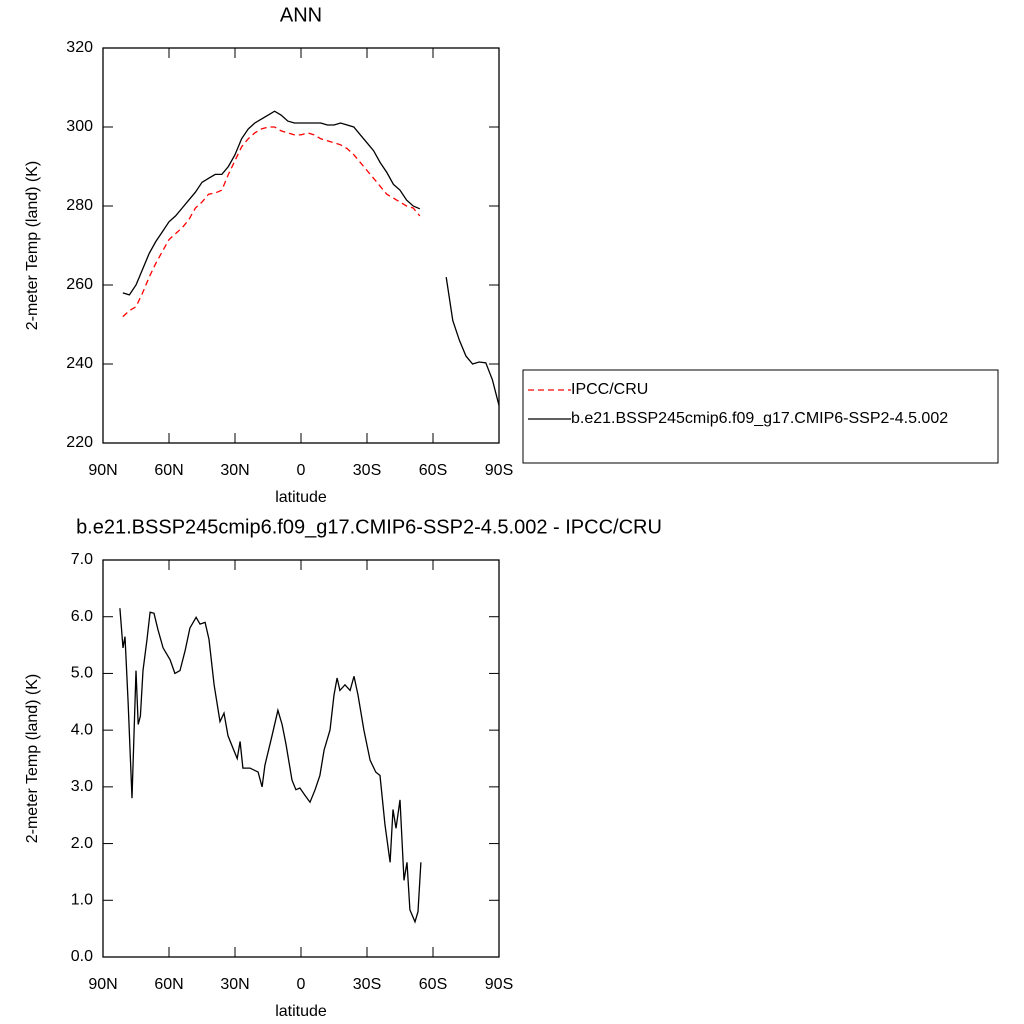 The width and height of the screenshot is (1024, 1024). I want to click on y-tick-label: 300, so click(79, 126).